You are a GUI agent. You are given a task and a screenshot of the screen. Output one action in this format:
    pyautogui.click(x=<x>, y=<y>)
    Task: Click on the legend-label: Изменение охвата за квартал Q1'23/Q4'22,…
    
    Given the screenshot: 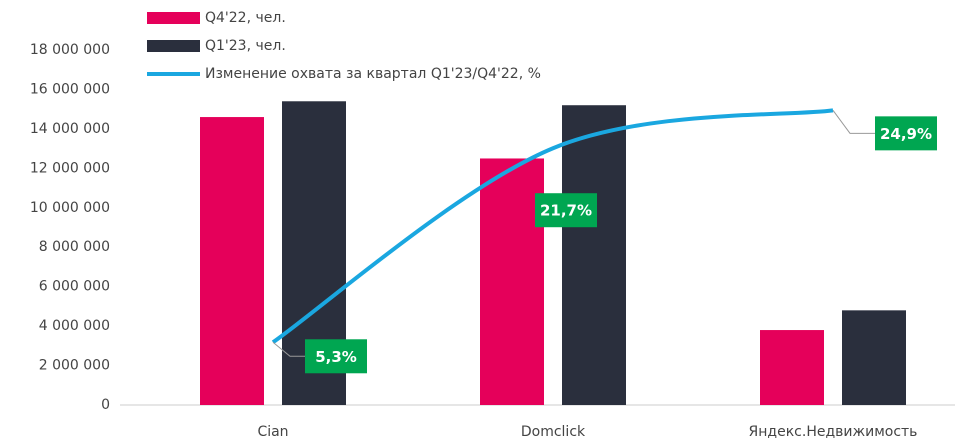 What is the action you would take?
    pyautogui.click(x=373, y=74)
    